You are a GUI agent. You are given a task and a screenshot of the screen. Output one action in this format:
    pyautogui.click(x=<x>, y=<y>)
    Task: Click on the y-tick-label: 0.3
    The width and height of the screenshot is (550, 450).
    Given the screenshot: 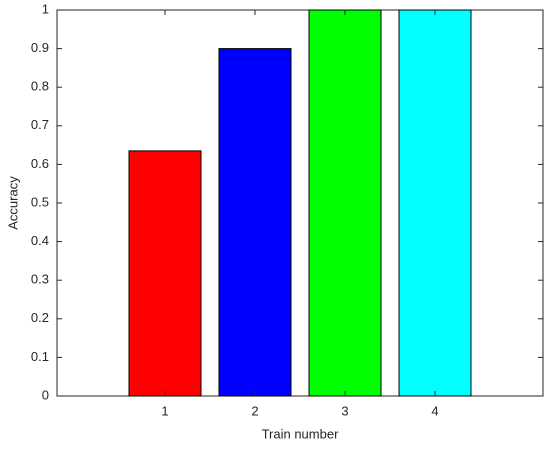 What is the action you would take?
    pyautogui.click(x=40, y=279)
    